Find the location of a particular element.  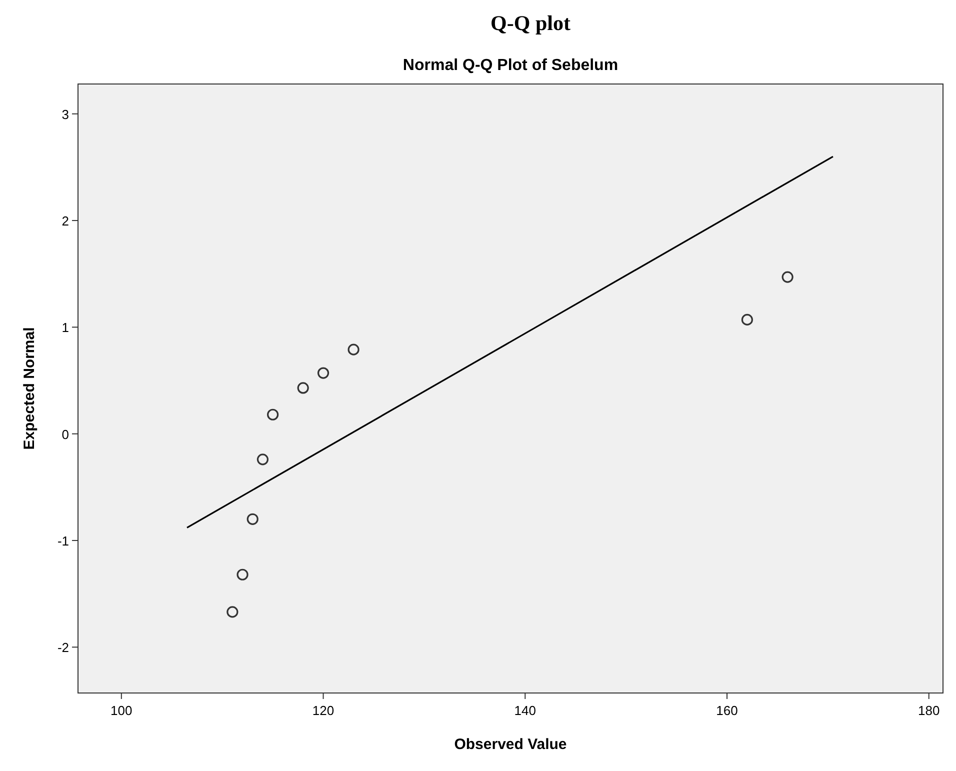

y-tick-label: -2 is located at coordinates (63, 648).